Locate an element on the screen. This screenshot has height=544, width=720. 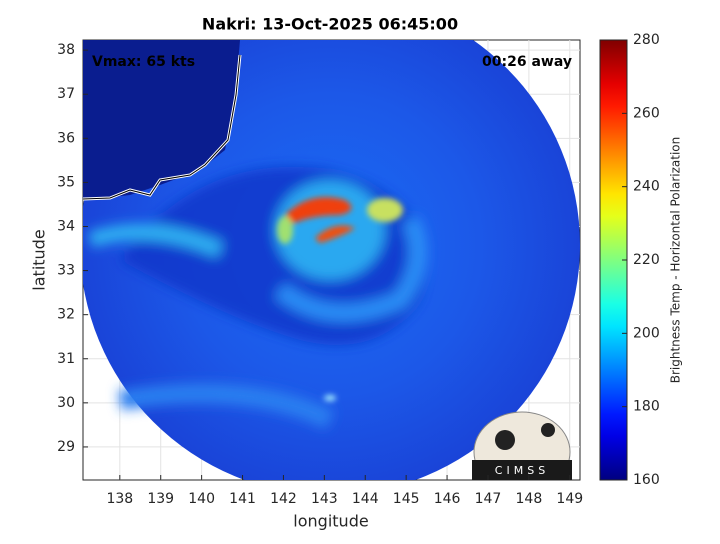
colorbar-tick-label: 240 is located at coordinates (646, 187).